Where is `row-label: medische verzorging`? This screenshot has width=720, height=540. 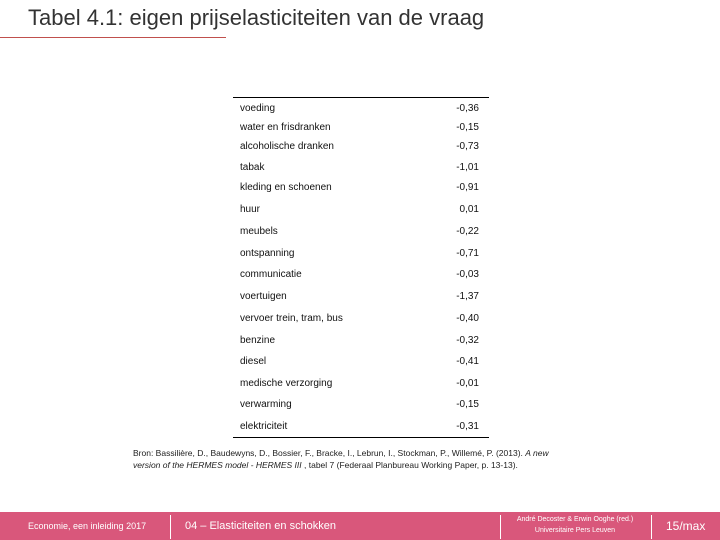
row-label: medische verzorging is located at coordinates (286, 383).